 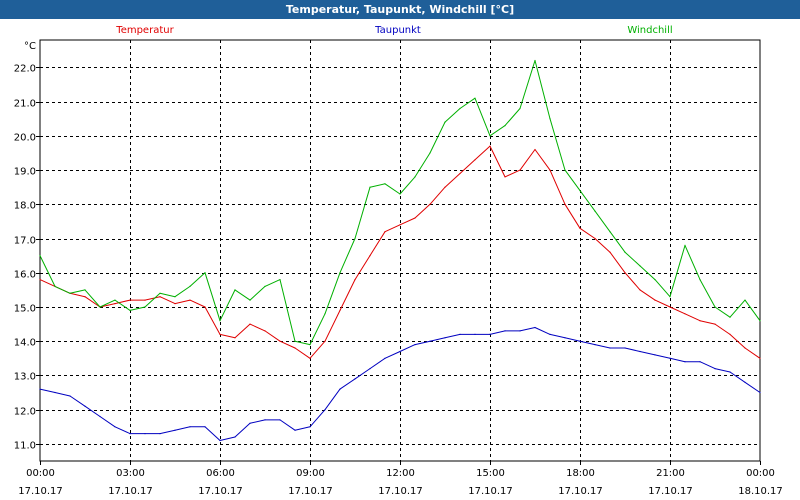 I want to click on x-tick-time: 06:00, so click(x=220, y=473).